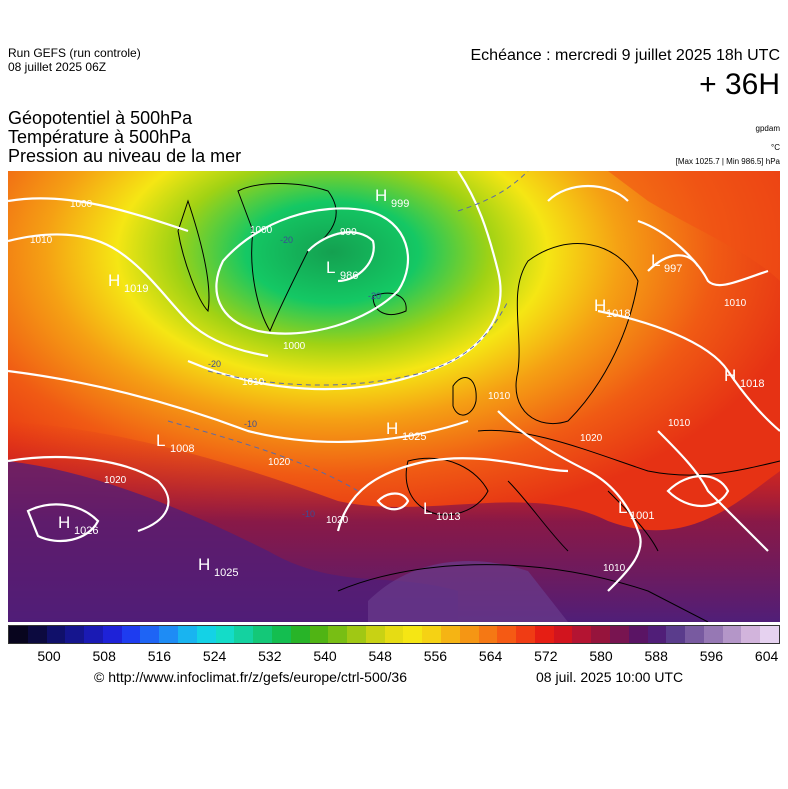  I want to click on generation-timestamp: 08 juil. 2025 10:00 UTC, so click(610, 677).